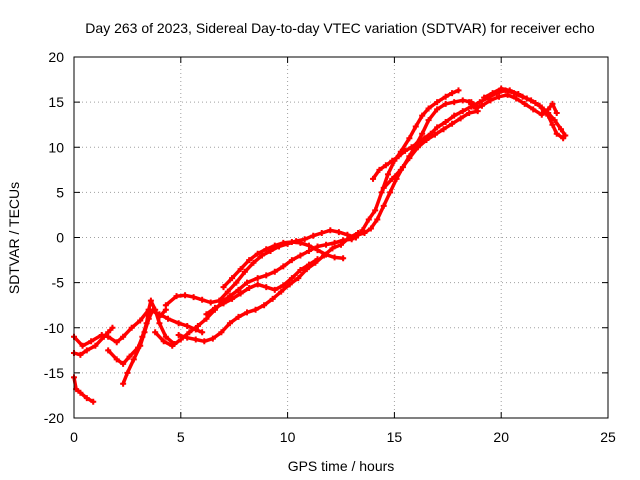 The width and height of the screenshot is (640, 480). What do you see at coordinates (14, 238) in the screenshot?
I see `y-axis-label: SDTVAR / TECUs` at bounding box center [14, 238].